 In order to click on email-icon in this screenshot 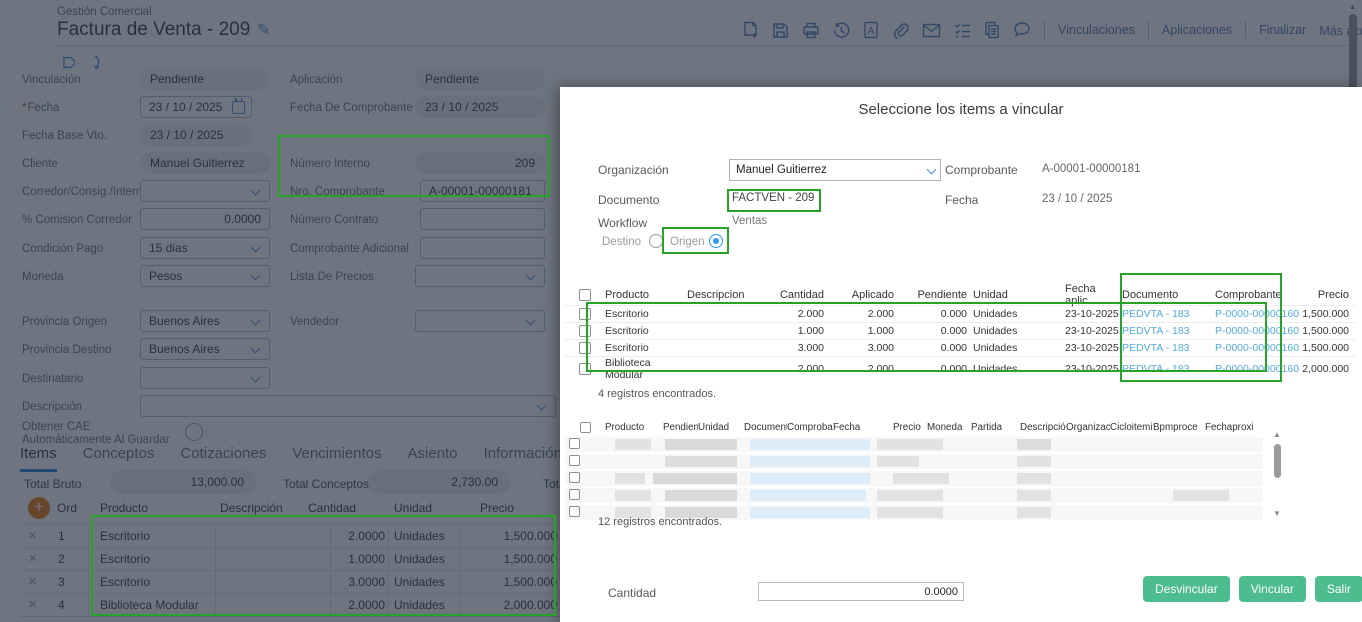, I will do `click(931, 30)`.